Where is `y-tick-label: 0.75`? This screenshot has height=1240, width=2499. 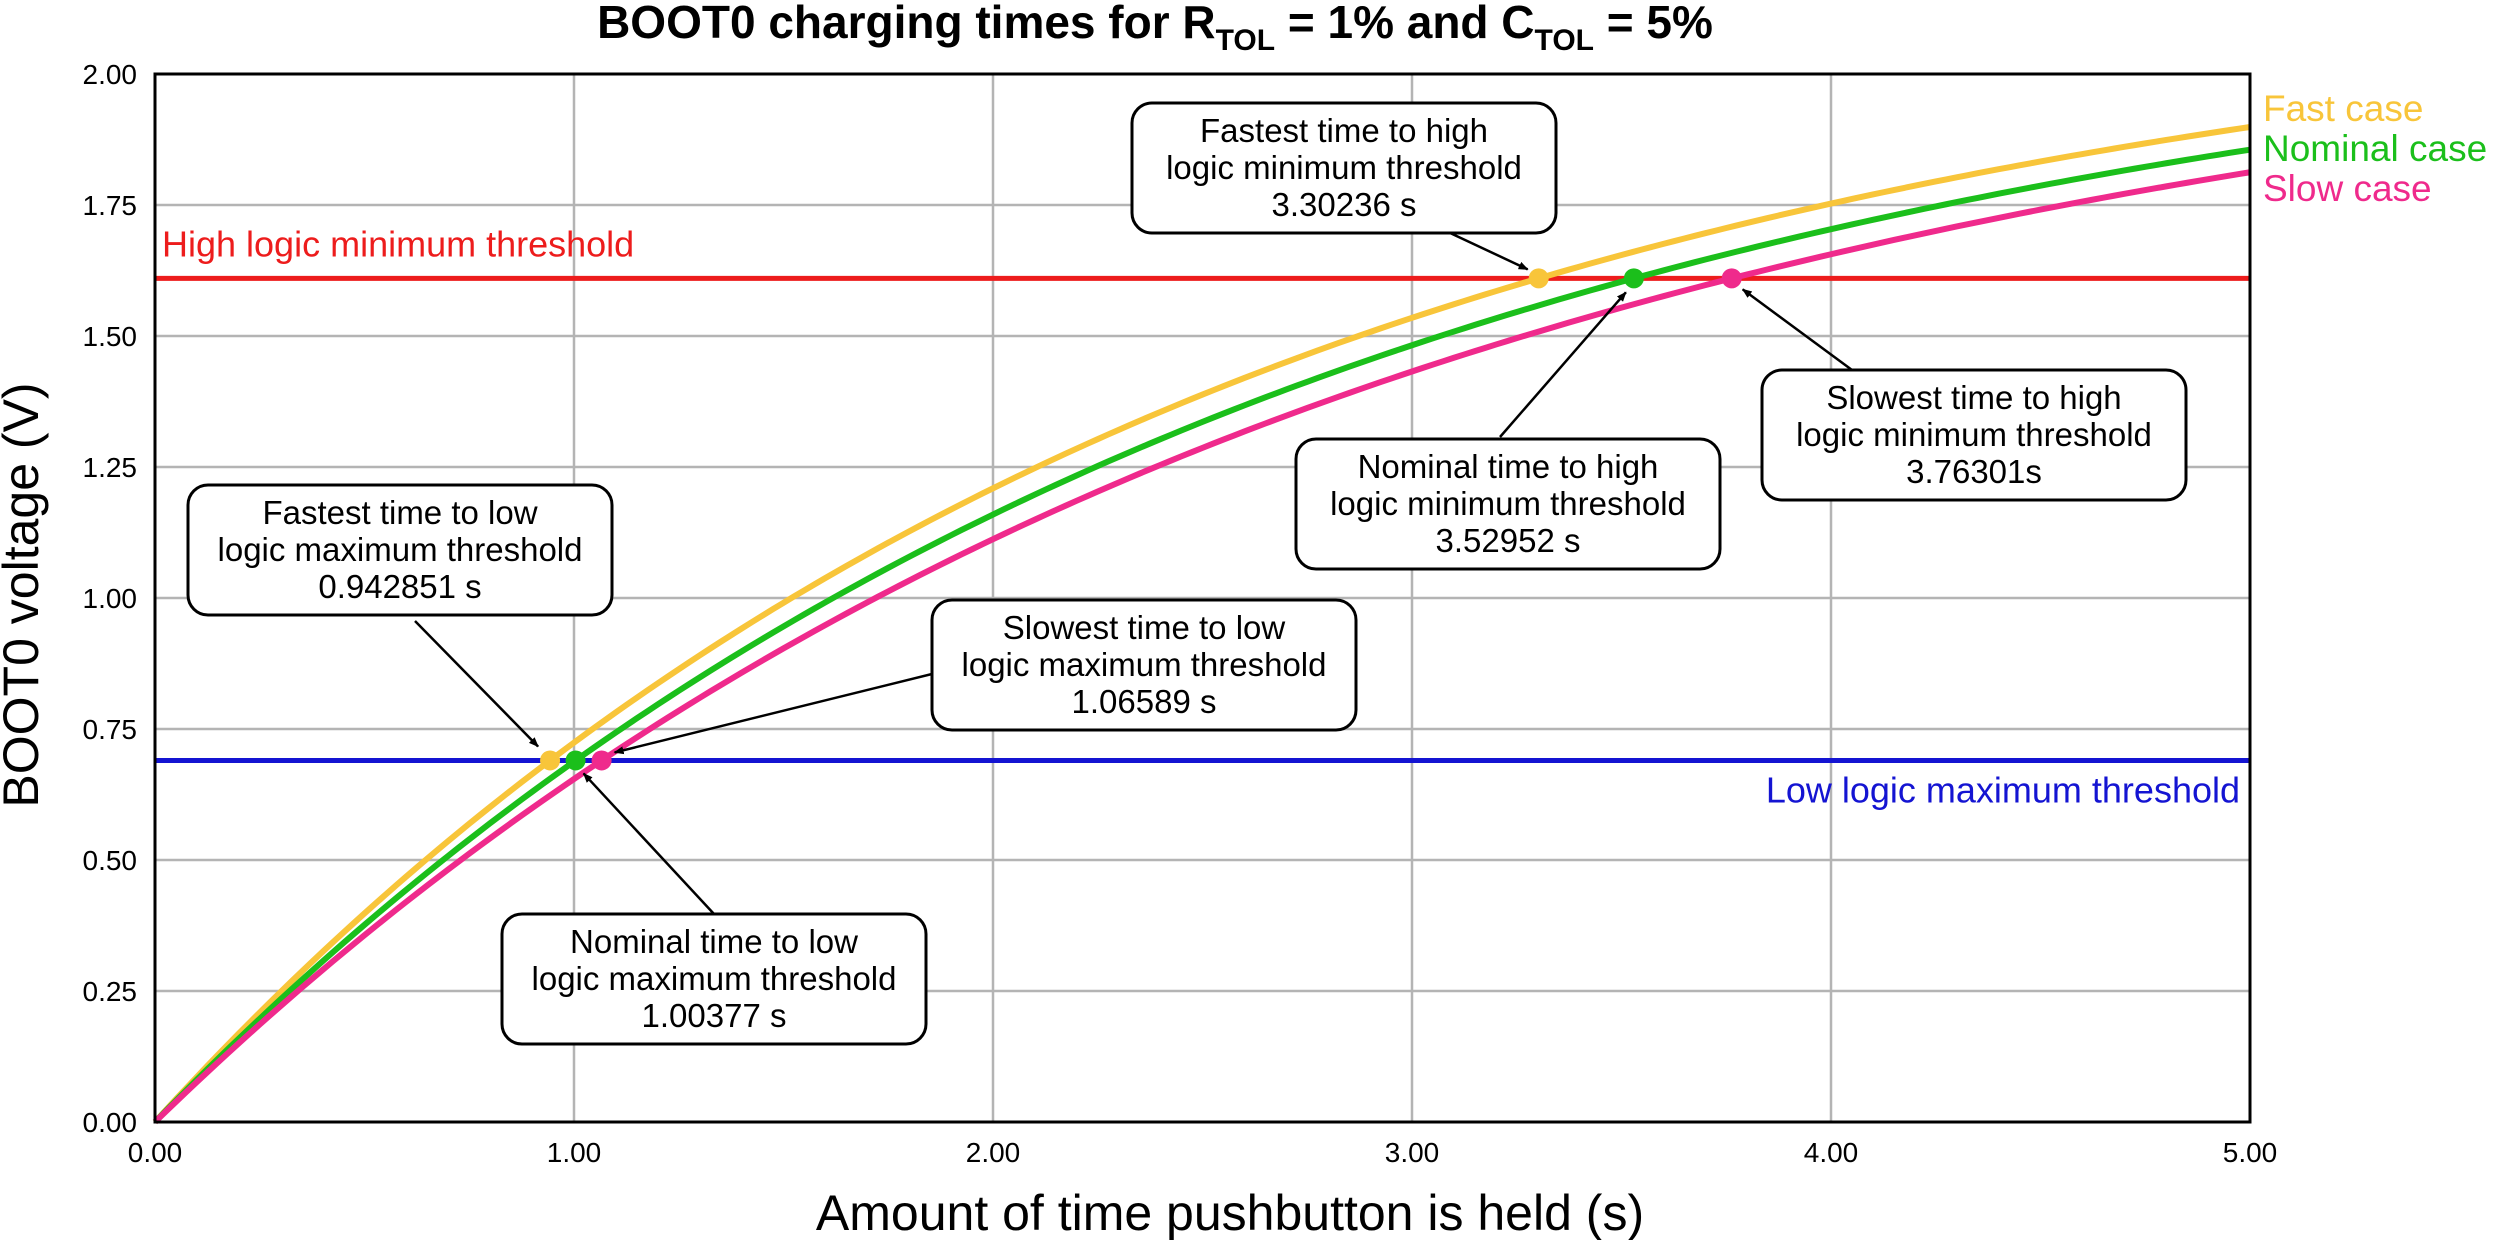
y-tick-label: 0.75 is located at coordinates (110, 729).